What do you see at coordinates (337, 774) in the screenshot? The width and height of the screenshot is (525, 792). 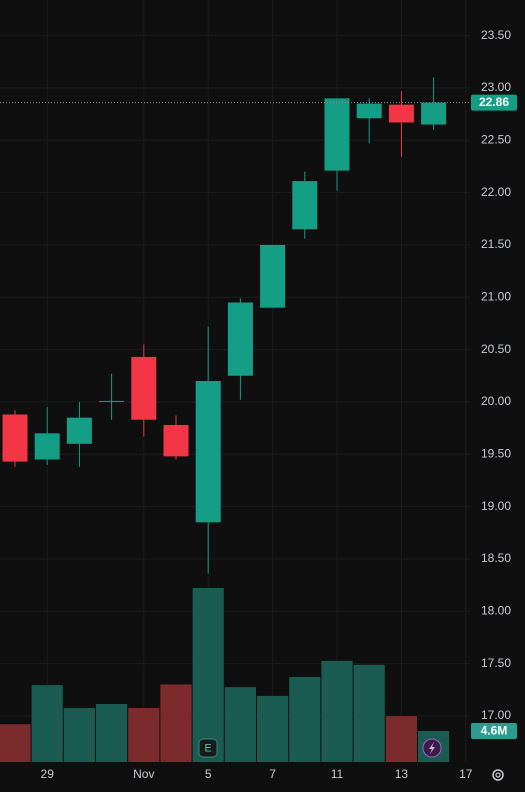 I see `x-tick-label: 11` at bounding box center [337, 774].